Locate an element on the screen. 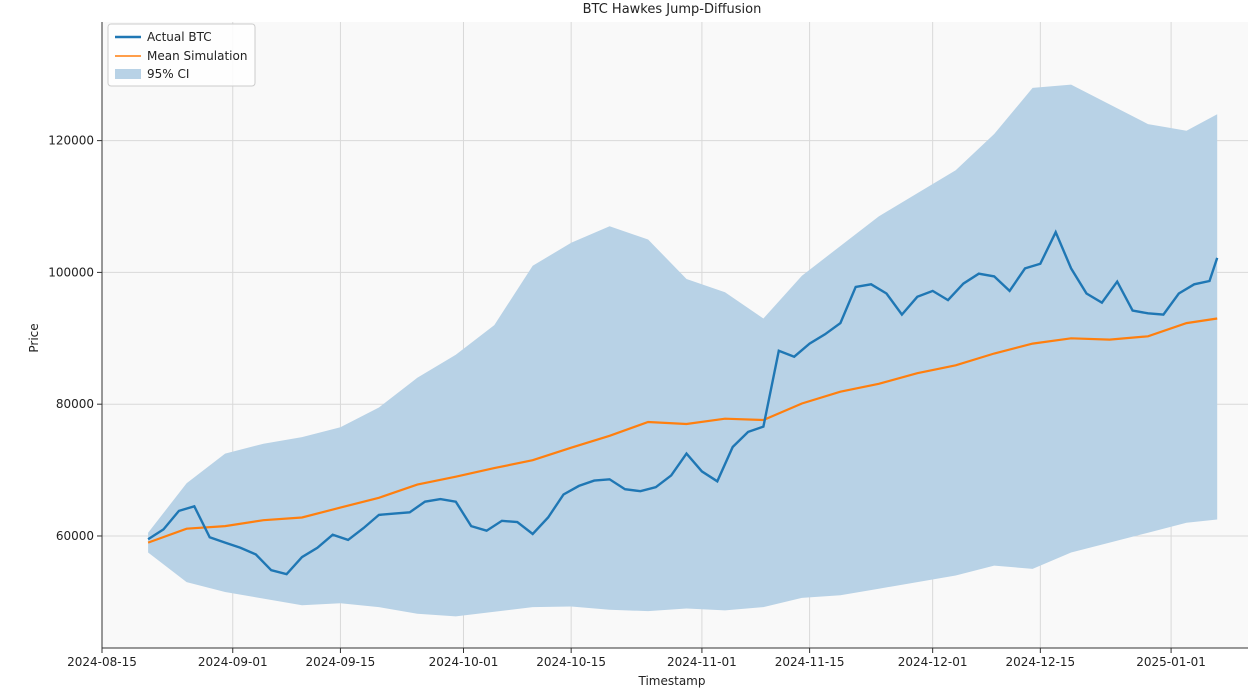  legend-actual-label: Actual BTC is located at coordinates (179, 37).